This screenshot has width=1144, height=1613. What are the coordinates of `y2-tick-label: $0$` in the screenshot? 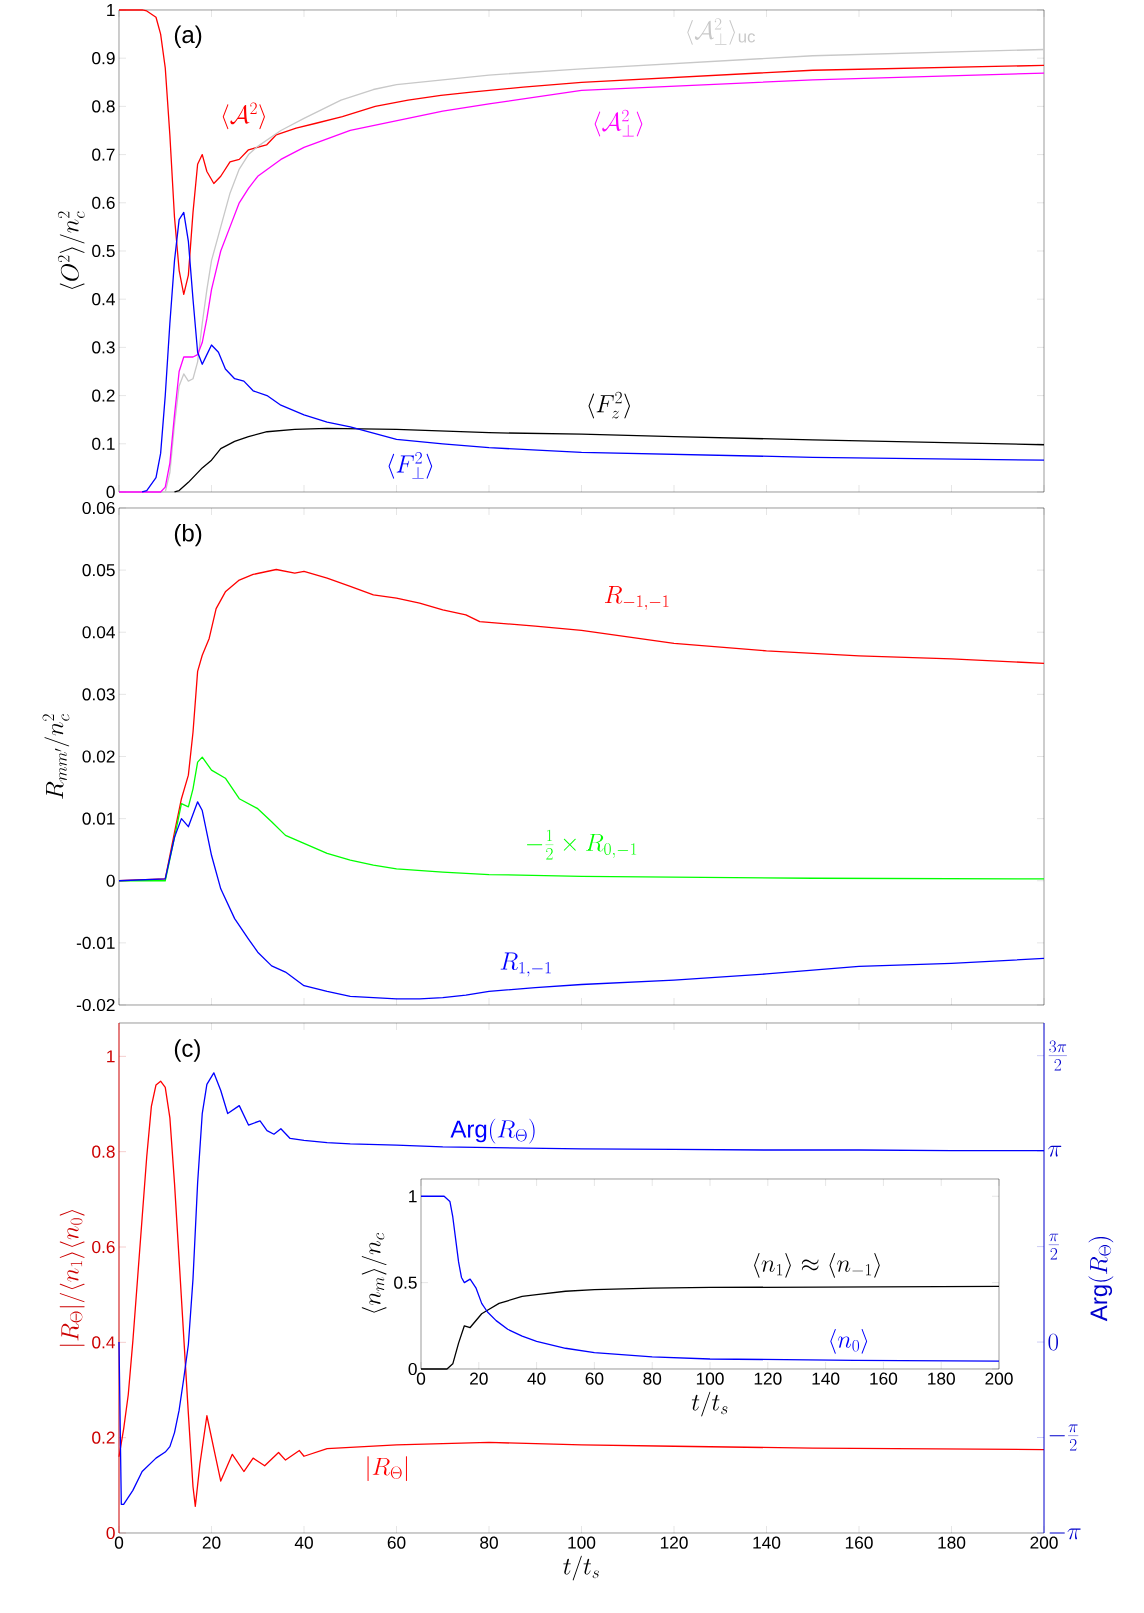 It's located at (1053, 1342).